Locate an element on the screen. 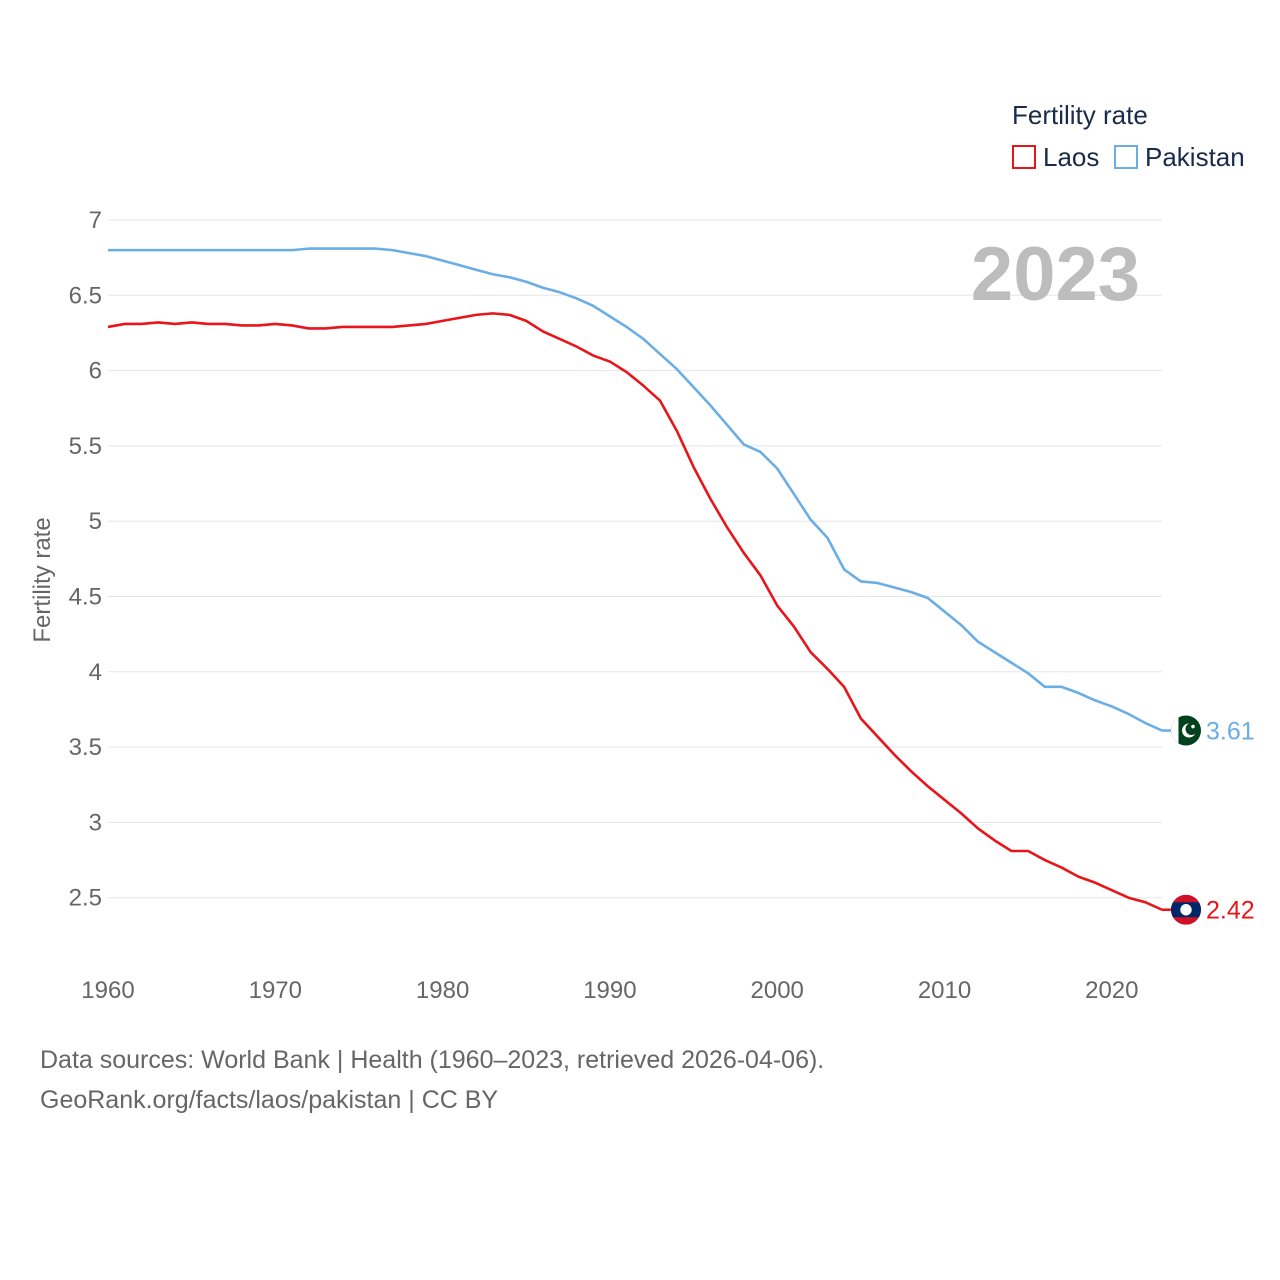 The height and width of the screenshot is (1280, 1280). legend-item-pakistan: Pakistan is located at coordinates (1179, 157).